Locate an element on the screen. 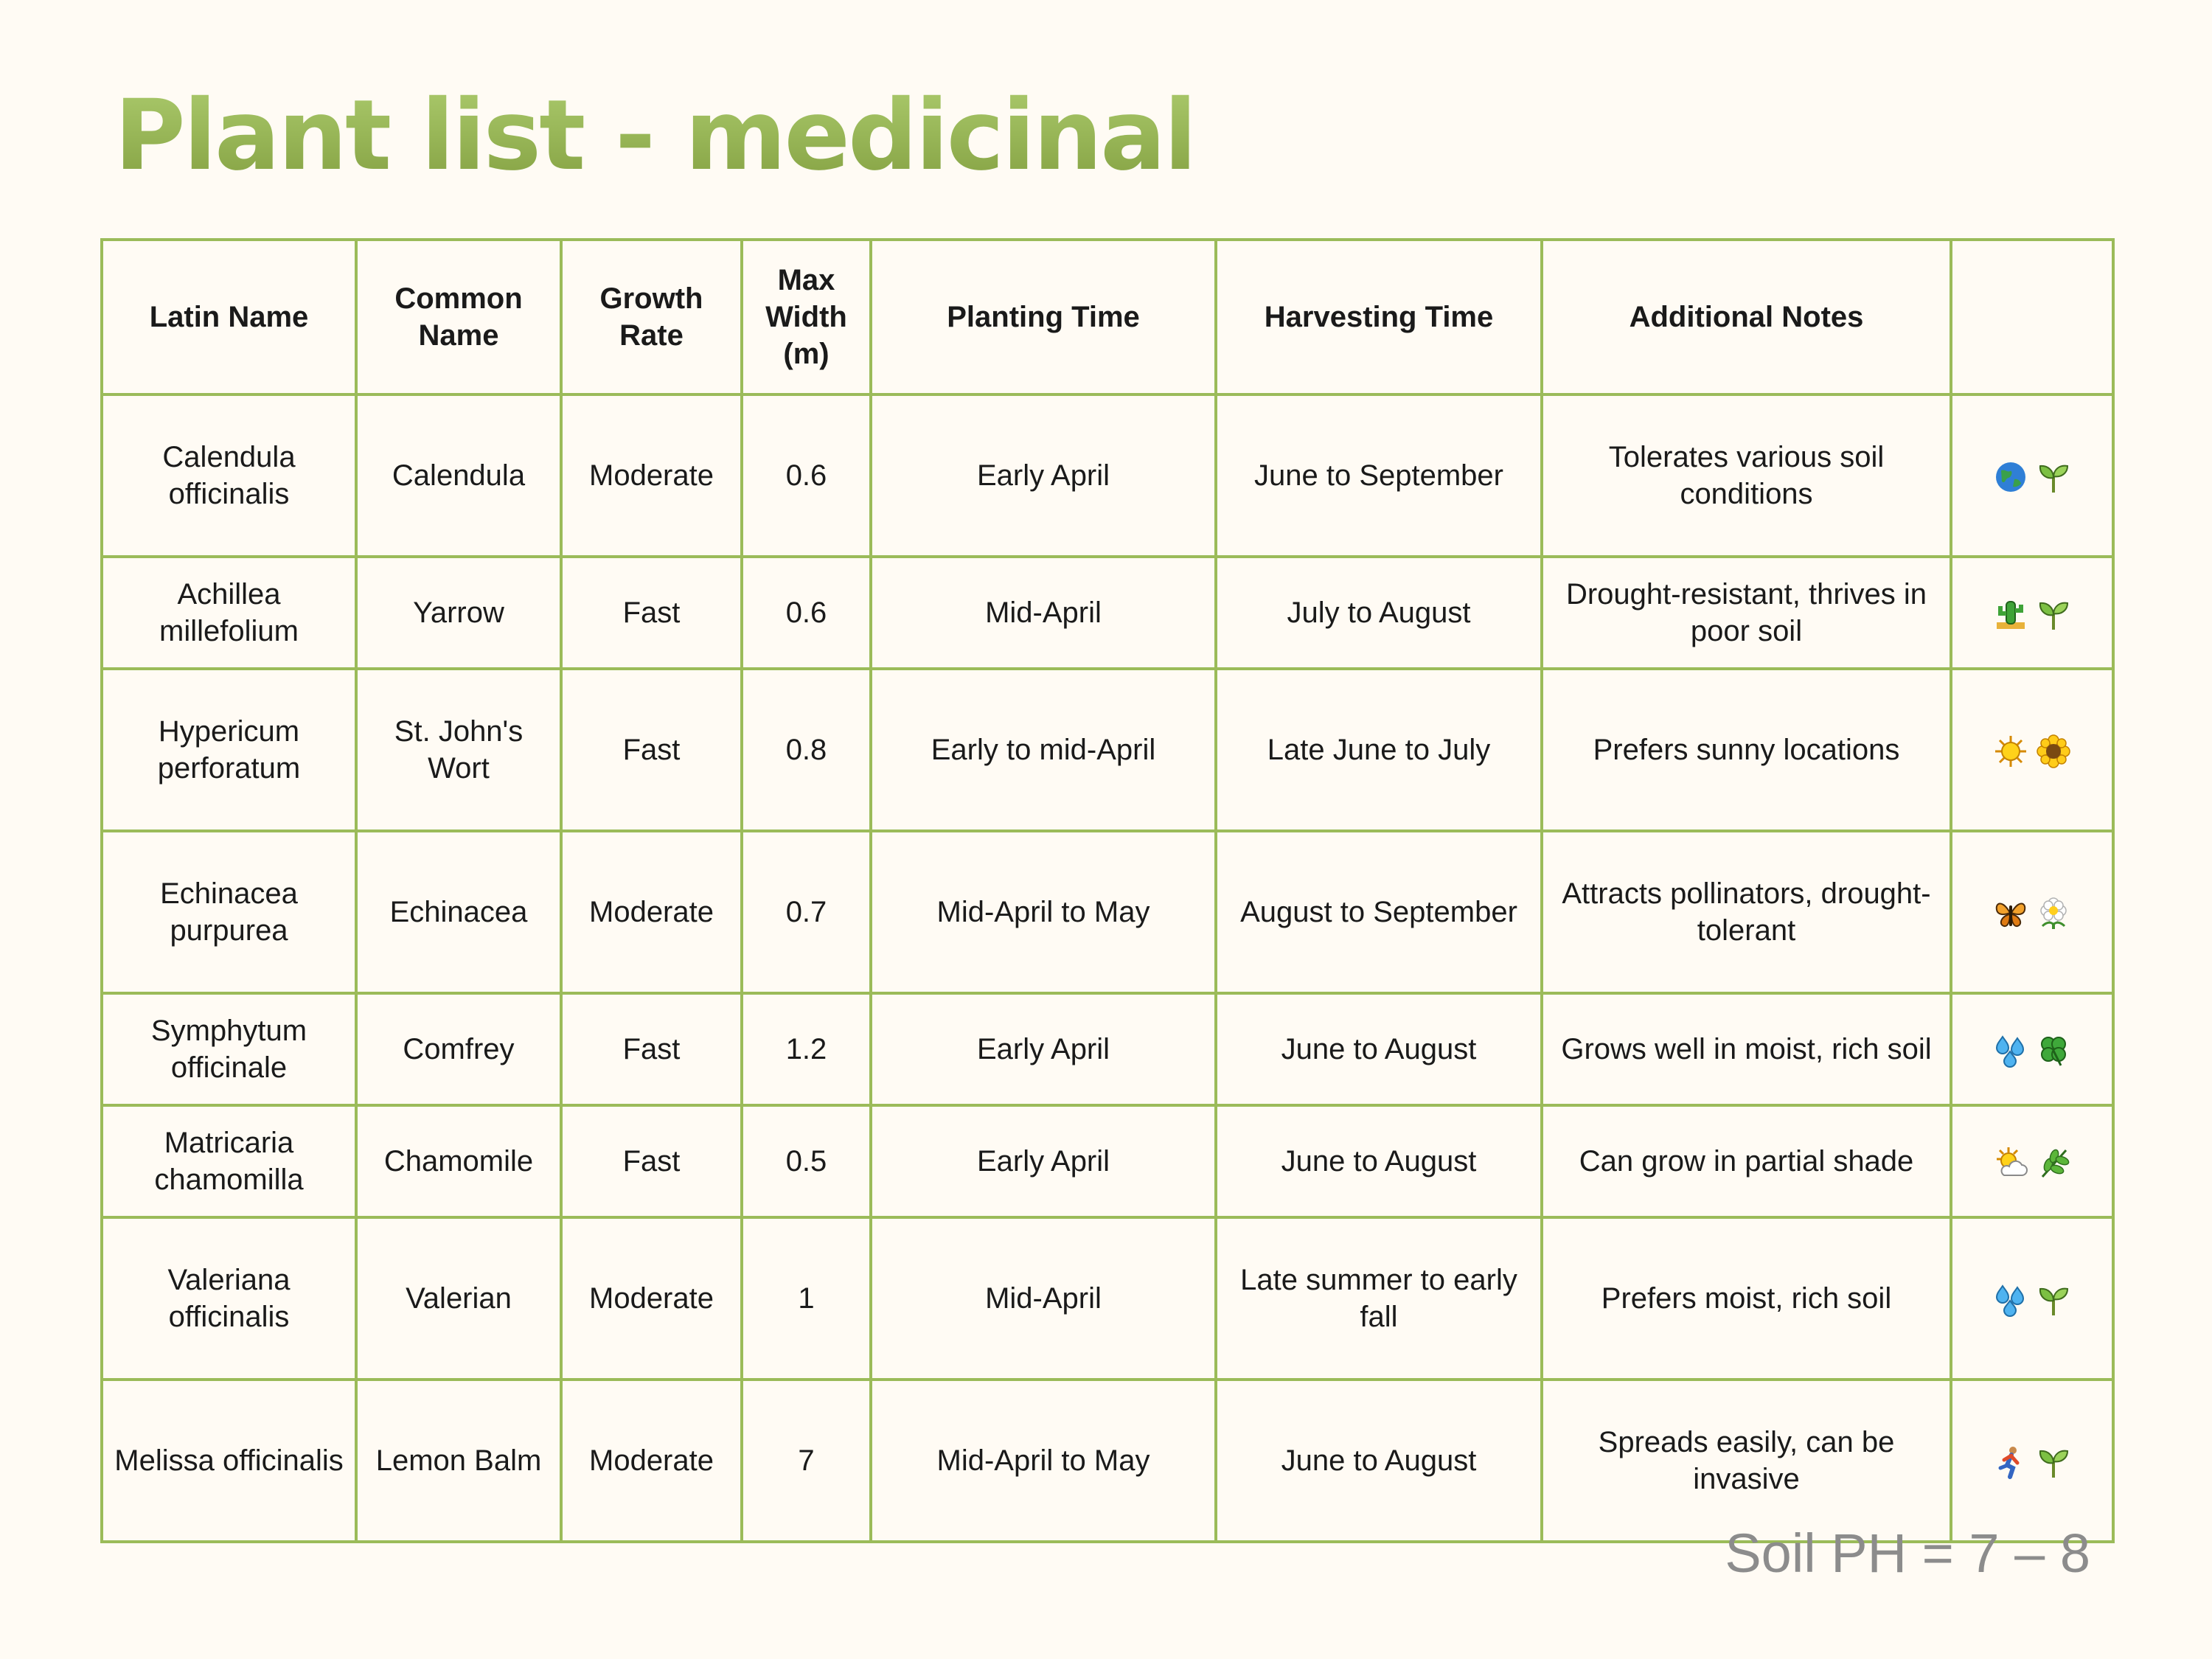  cell-latin-name: Matricaria chamomilla is located at coordinates (229, 1161).